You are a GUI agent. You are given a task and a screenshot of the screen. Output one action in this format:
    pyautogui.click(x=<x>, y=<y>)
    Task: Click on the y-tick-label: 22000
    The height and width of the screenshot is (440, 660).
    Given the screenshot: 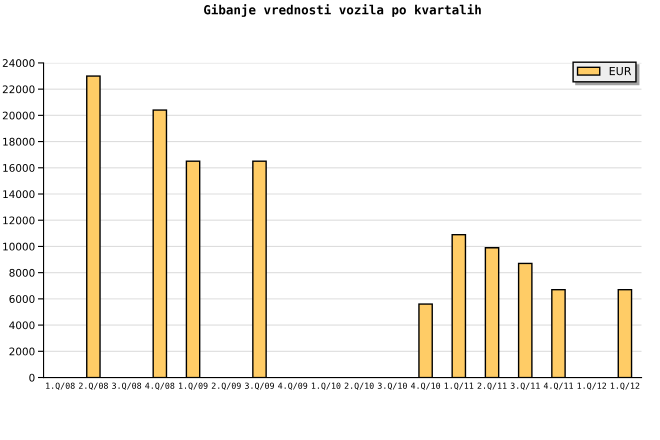 What is the action you would take?
    pyautogui.click(x=18, y=89)
    